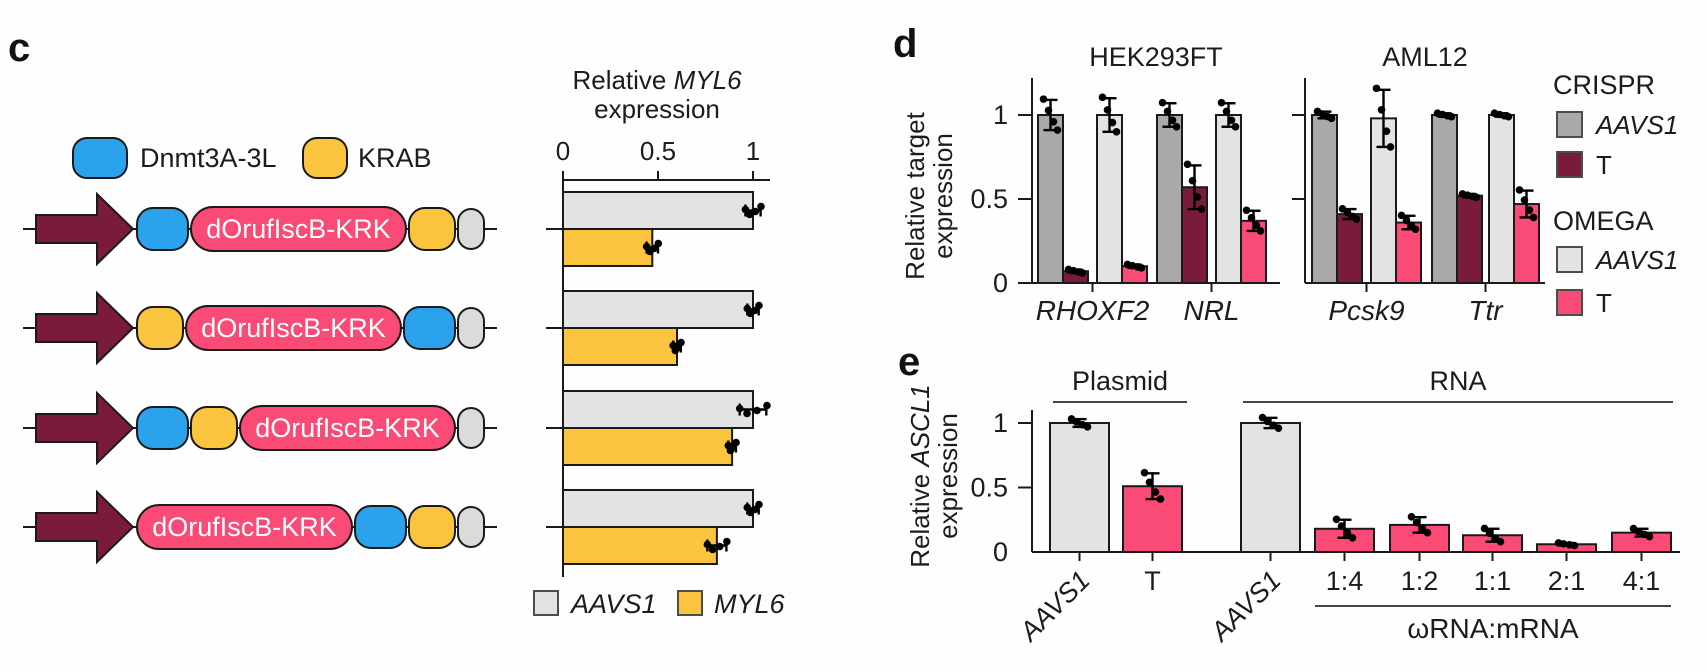  Describe the element at coordinates (1245, 606) in the screenshot. I see `e-category-label: AAVS1` at that location.